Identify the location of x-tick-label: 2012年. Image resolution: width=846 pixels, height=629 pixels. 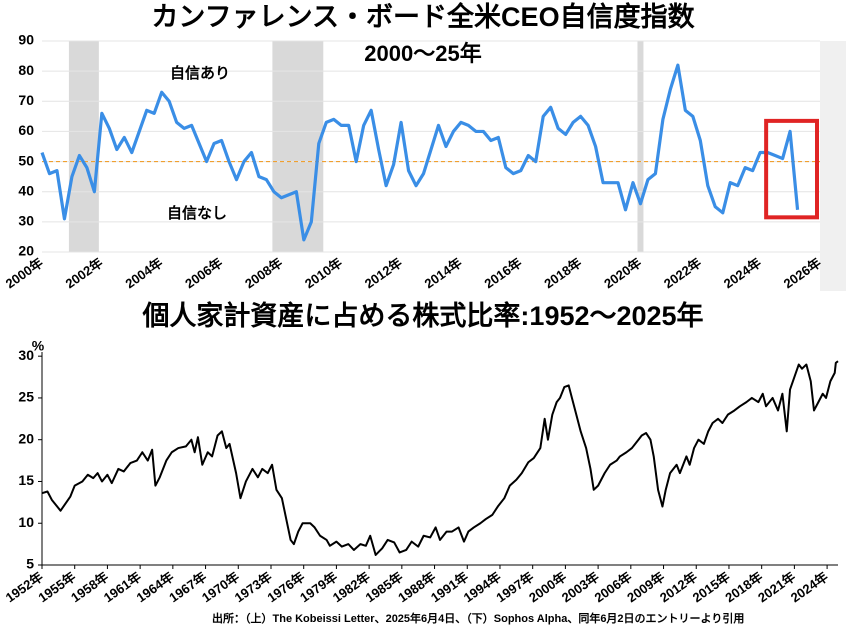
(383, 273).